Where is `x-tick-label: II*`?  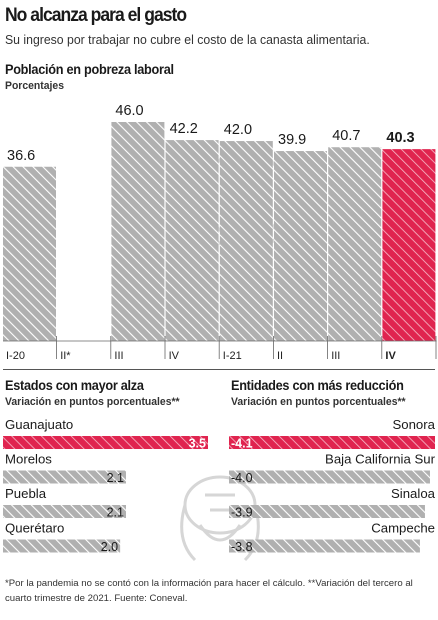
x-tick-label: II* is located at coordinates (65, 356).